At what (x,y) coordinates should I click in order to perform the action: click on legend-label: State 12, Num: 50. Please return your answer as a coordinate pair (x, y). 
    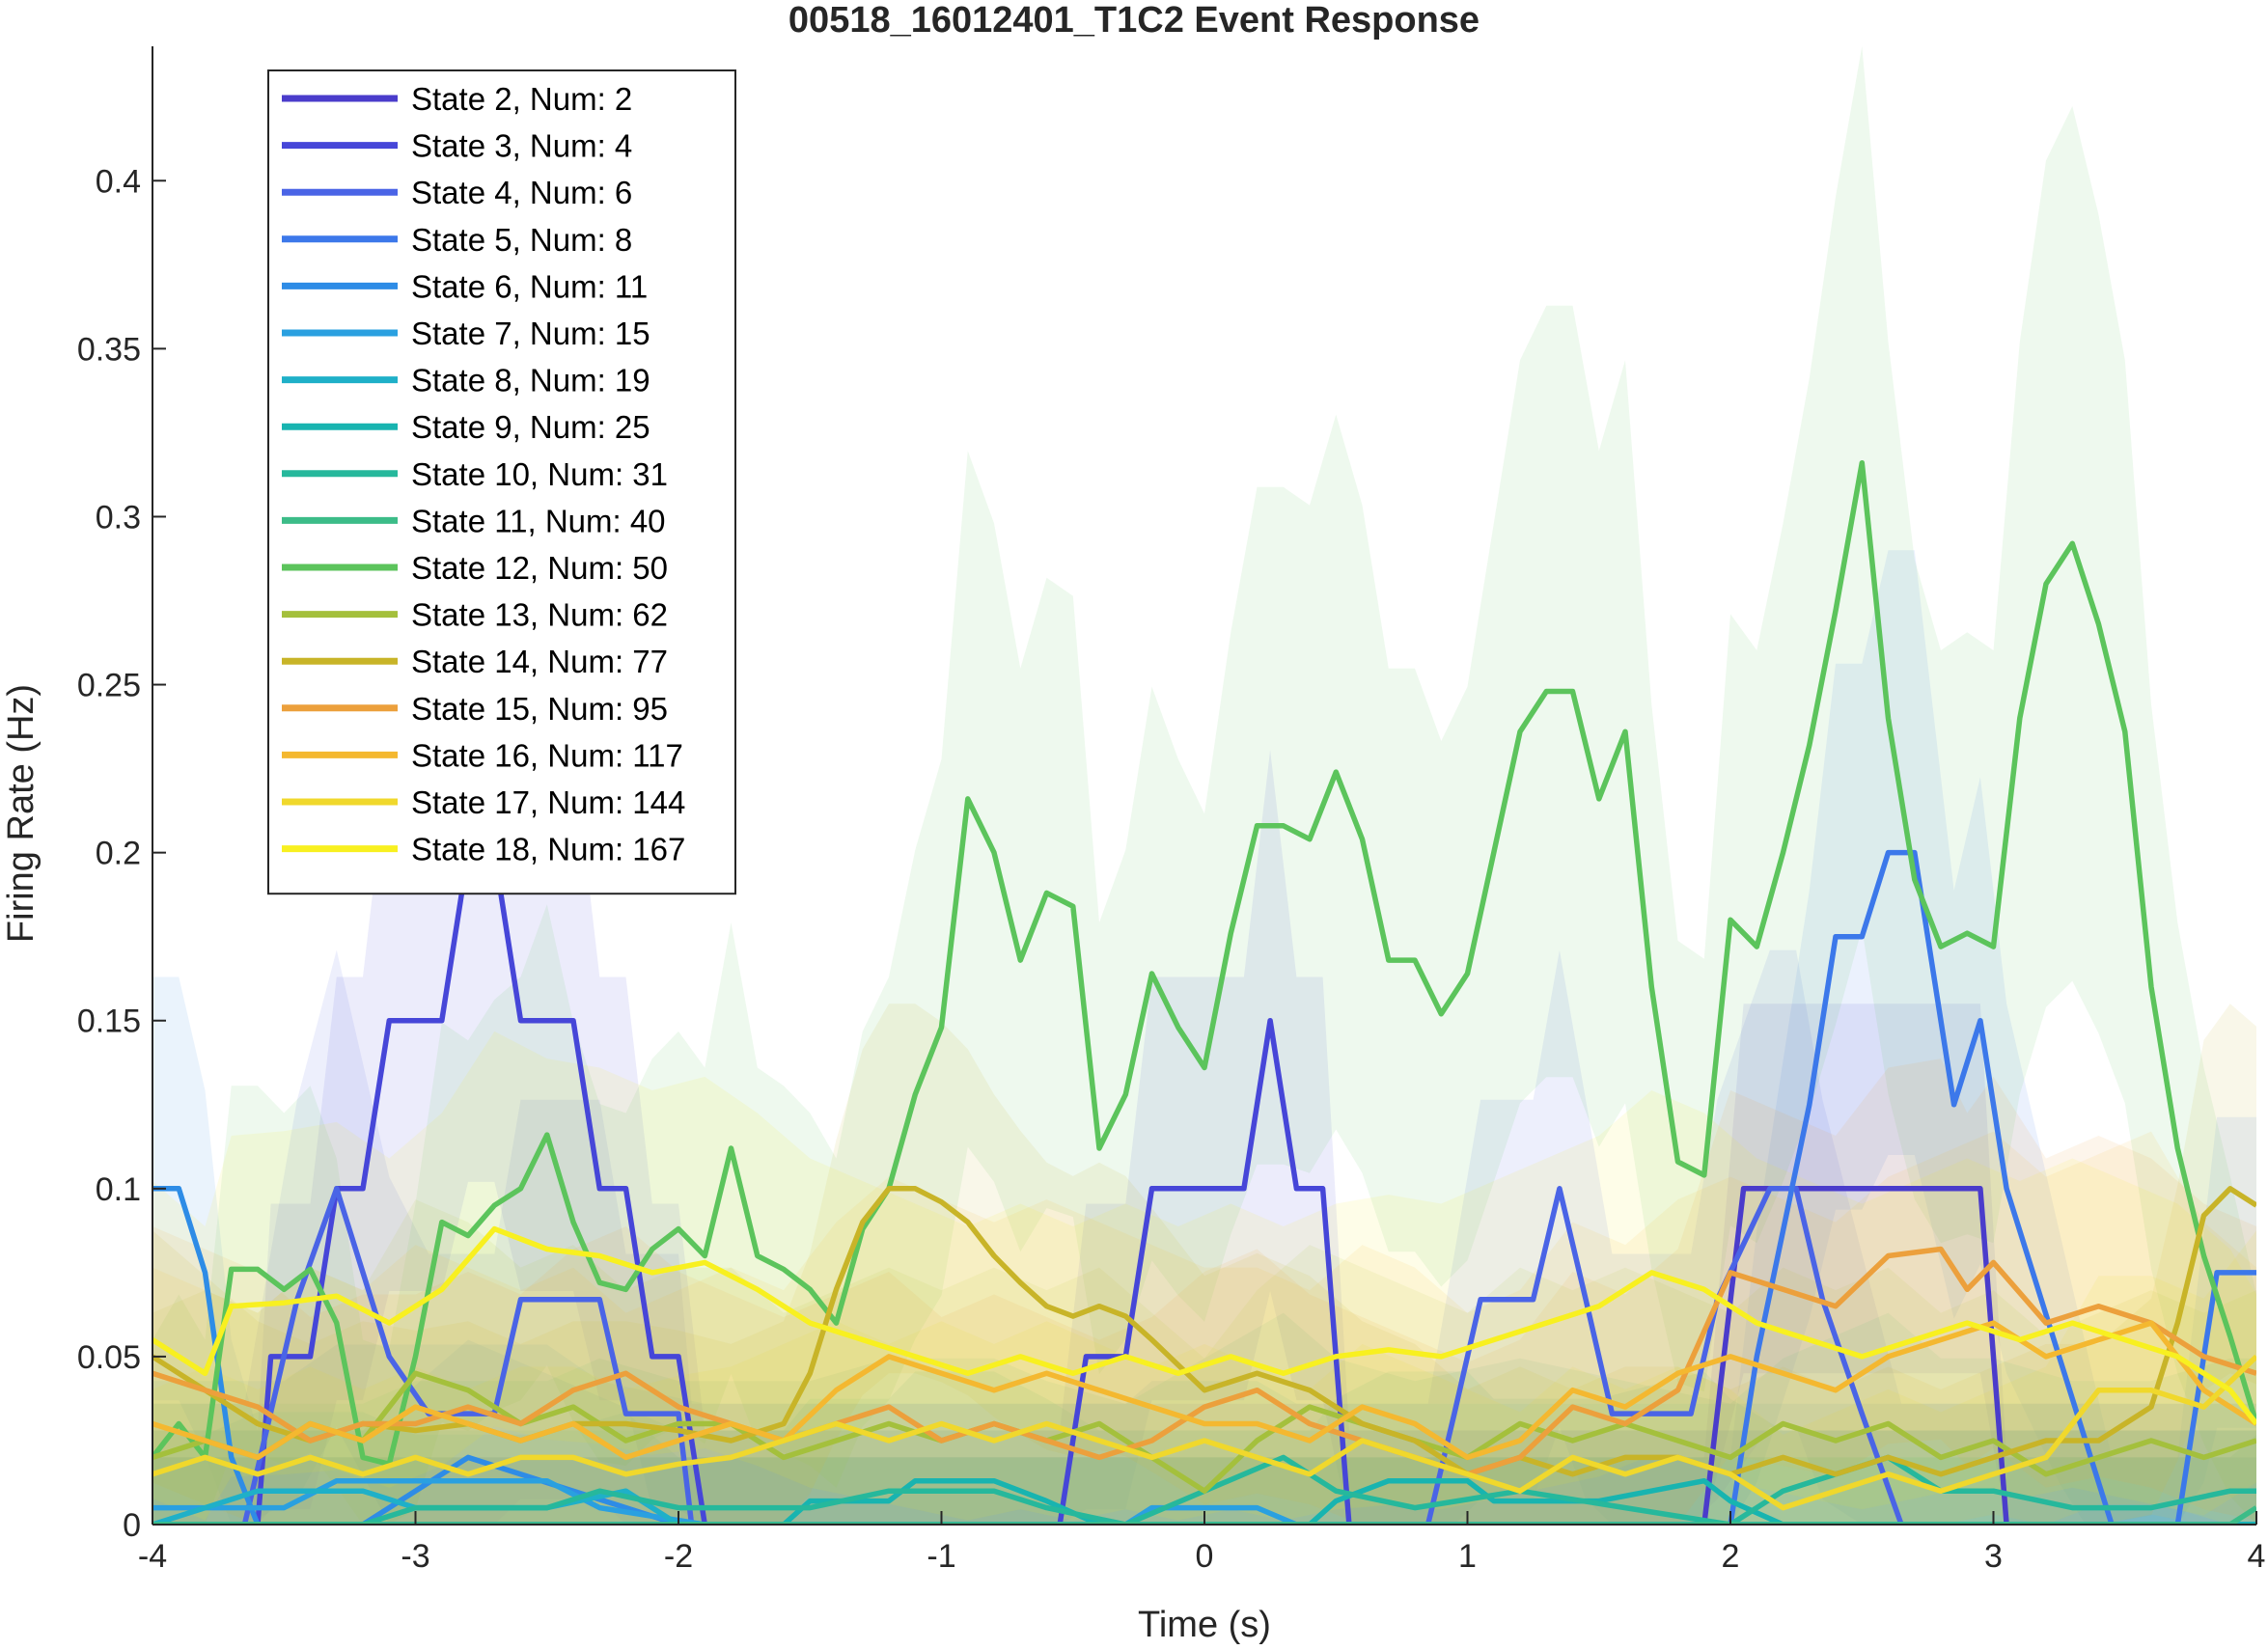
    Looking at the image, I should click on (539, 568).